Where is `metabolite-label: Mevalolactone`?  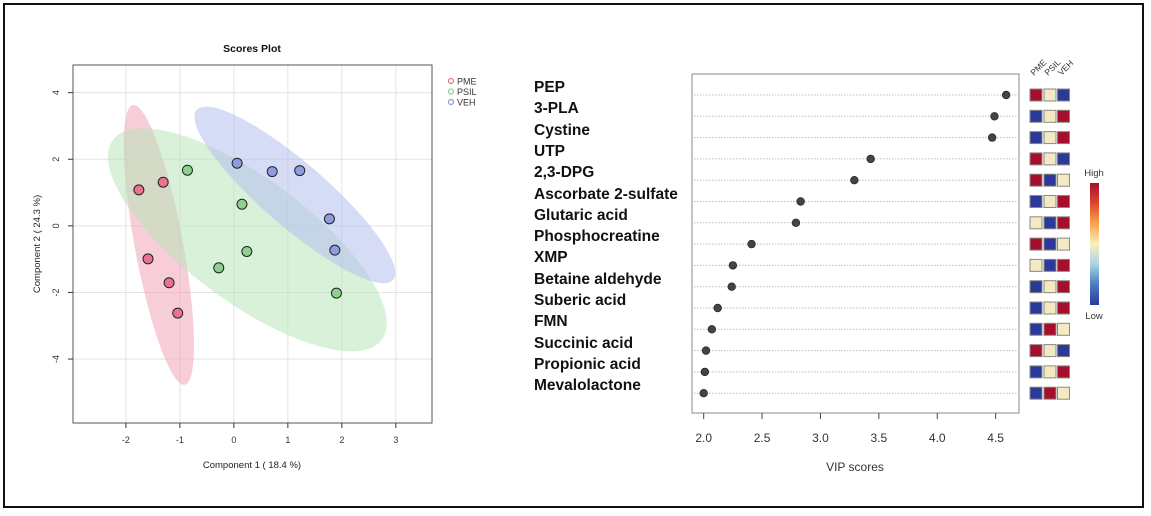
metabolite-label: Mevalolactone is located at coordinates (587, 386).